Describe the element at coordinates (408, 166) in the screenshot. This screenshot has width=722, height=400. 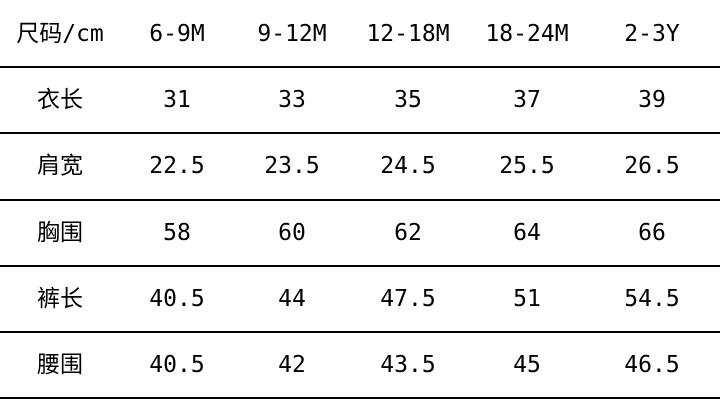
I see `value-cell: 24.5` at that location.